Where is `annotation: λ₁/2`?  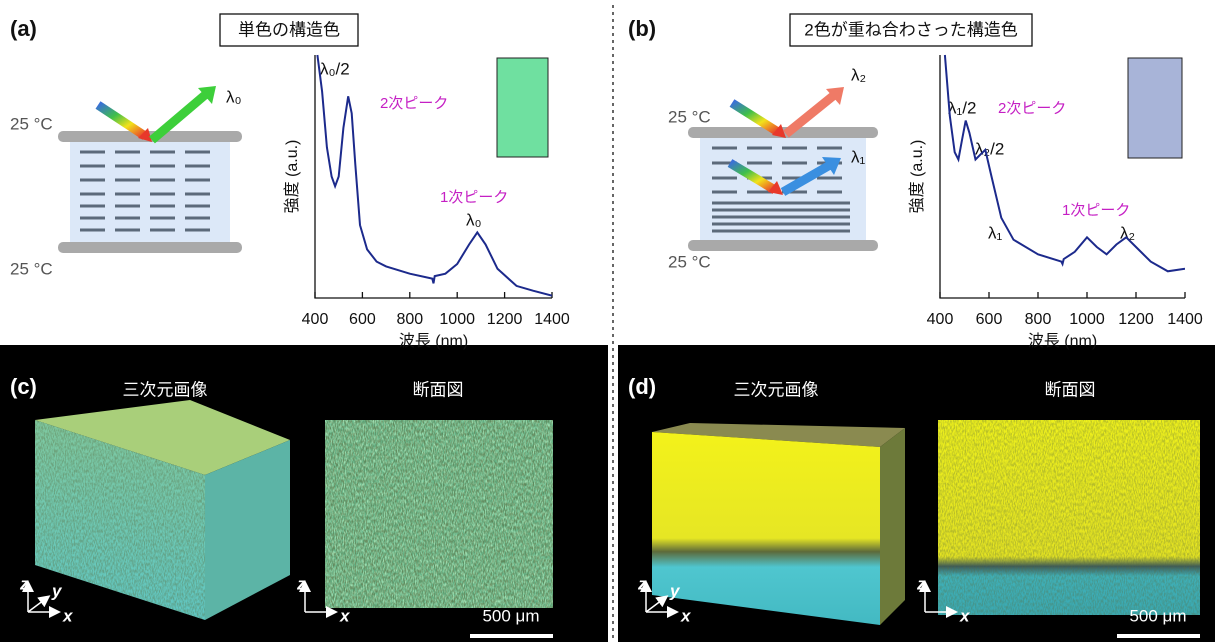
annotation: λ₁/2 is located at coordinates (962, 107).